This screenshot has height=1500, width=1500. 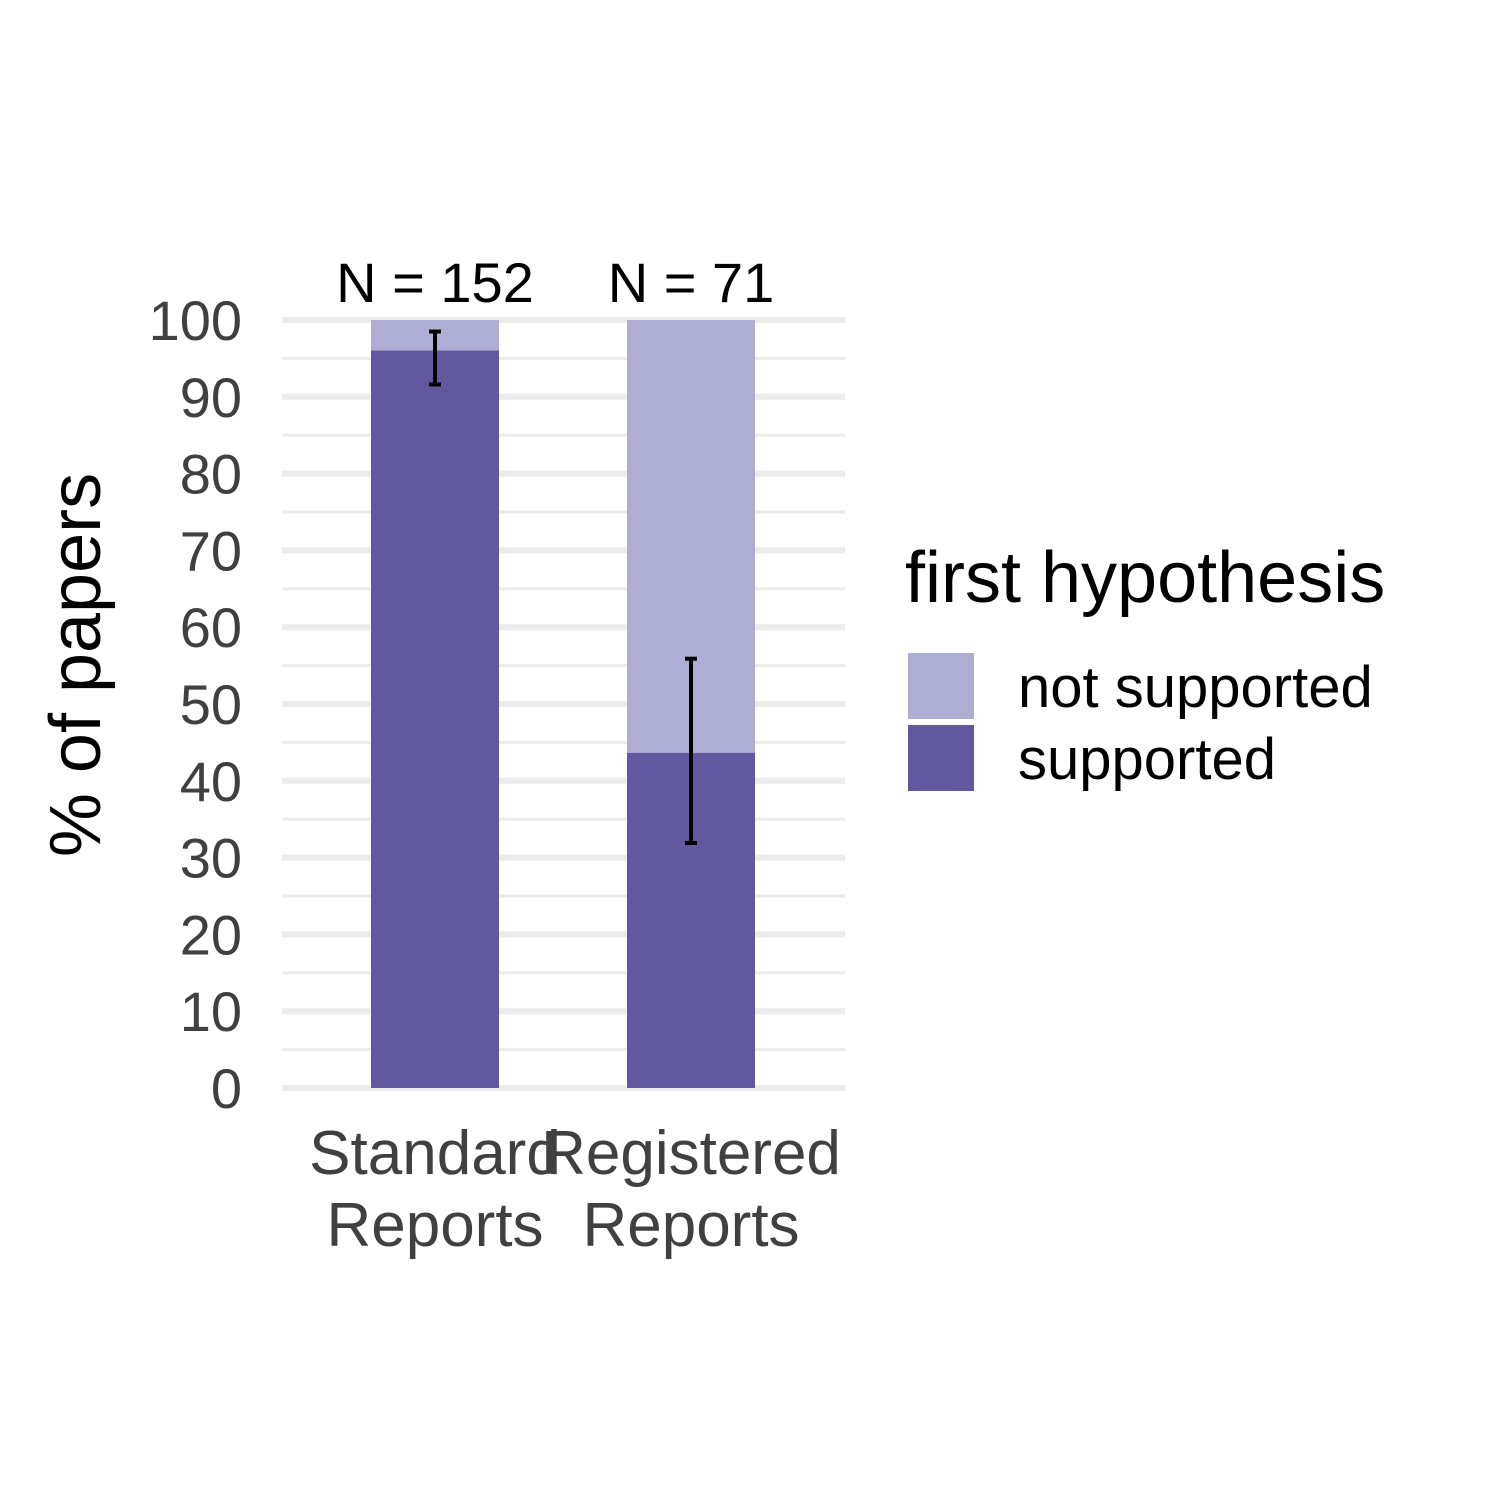 I want to click on y-tick-label: 100, so click(x=195, y=320).